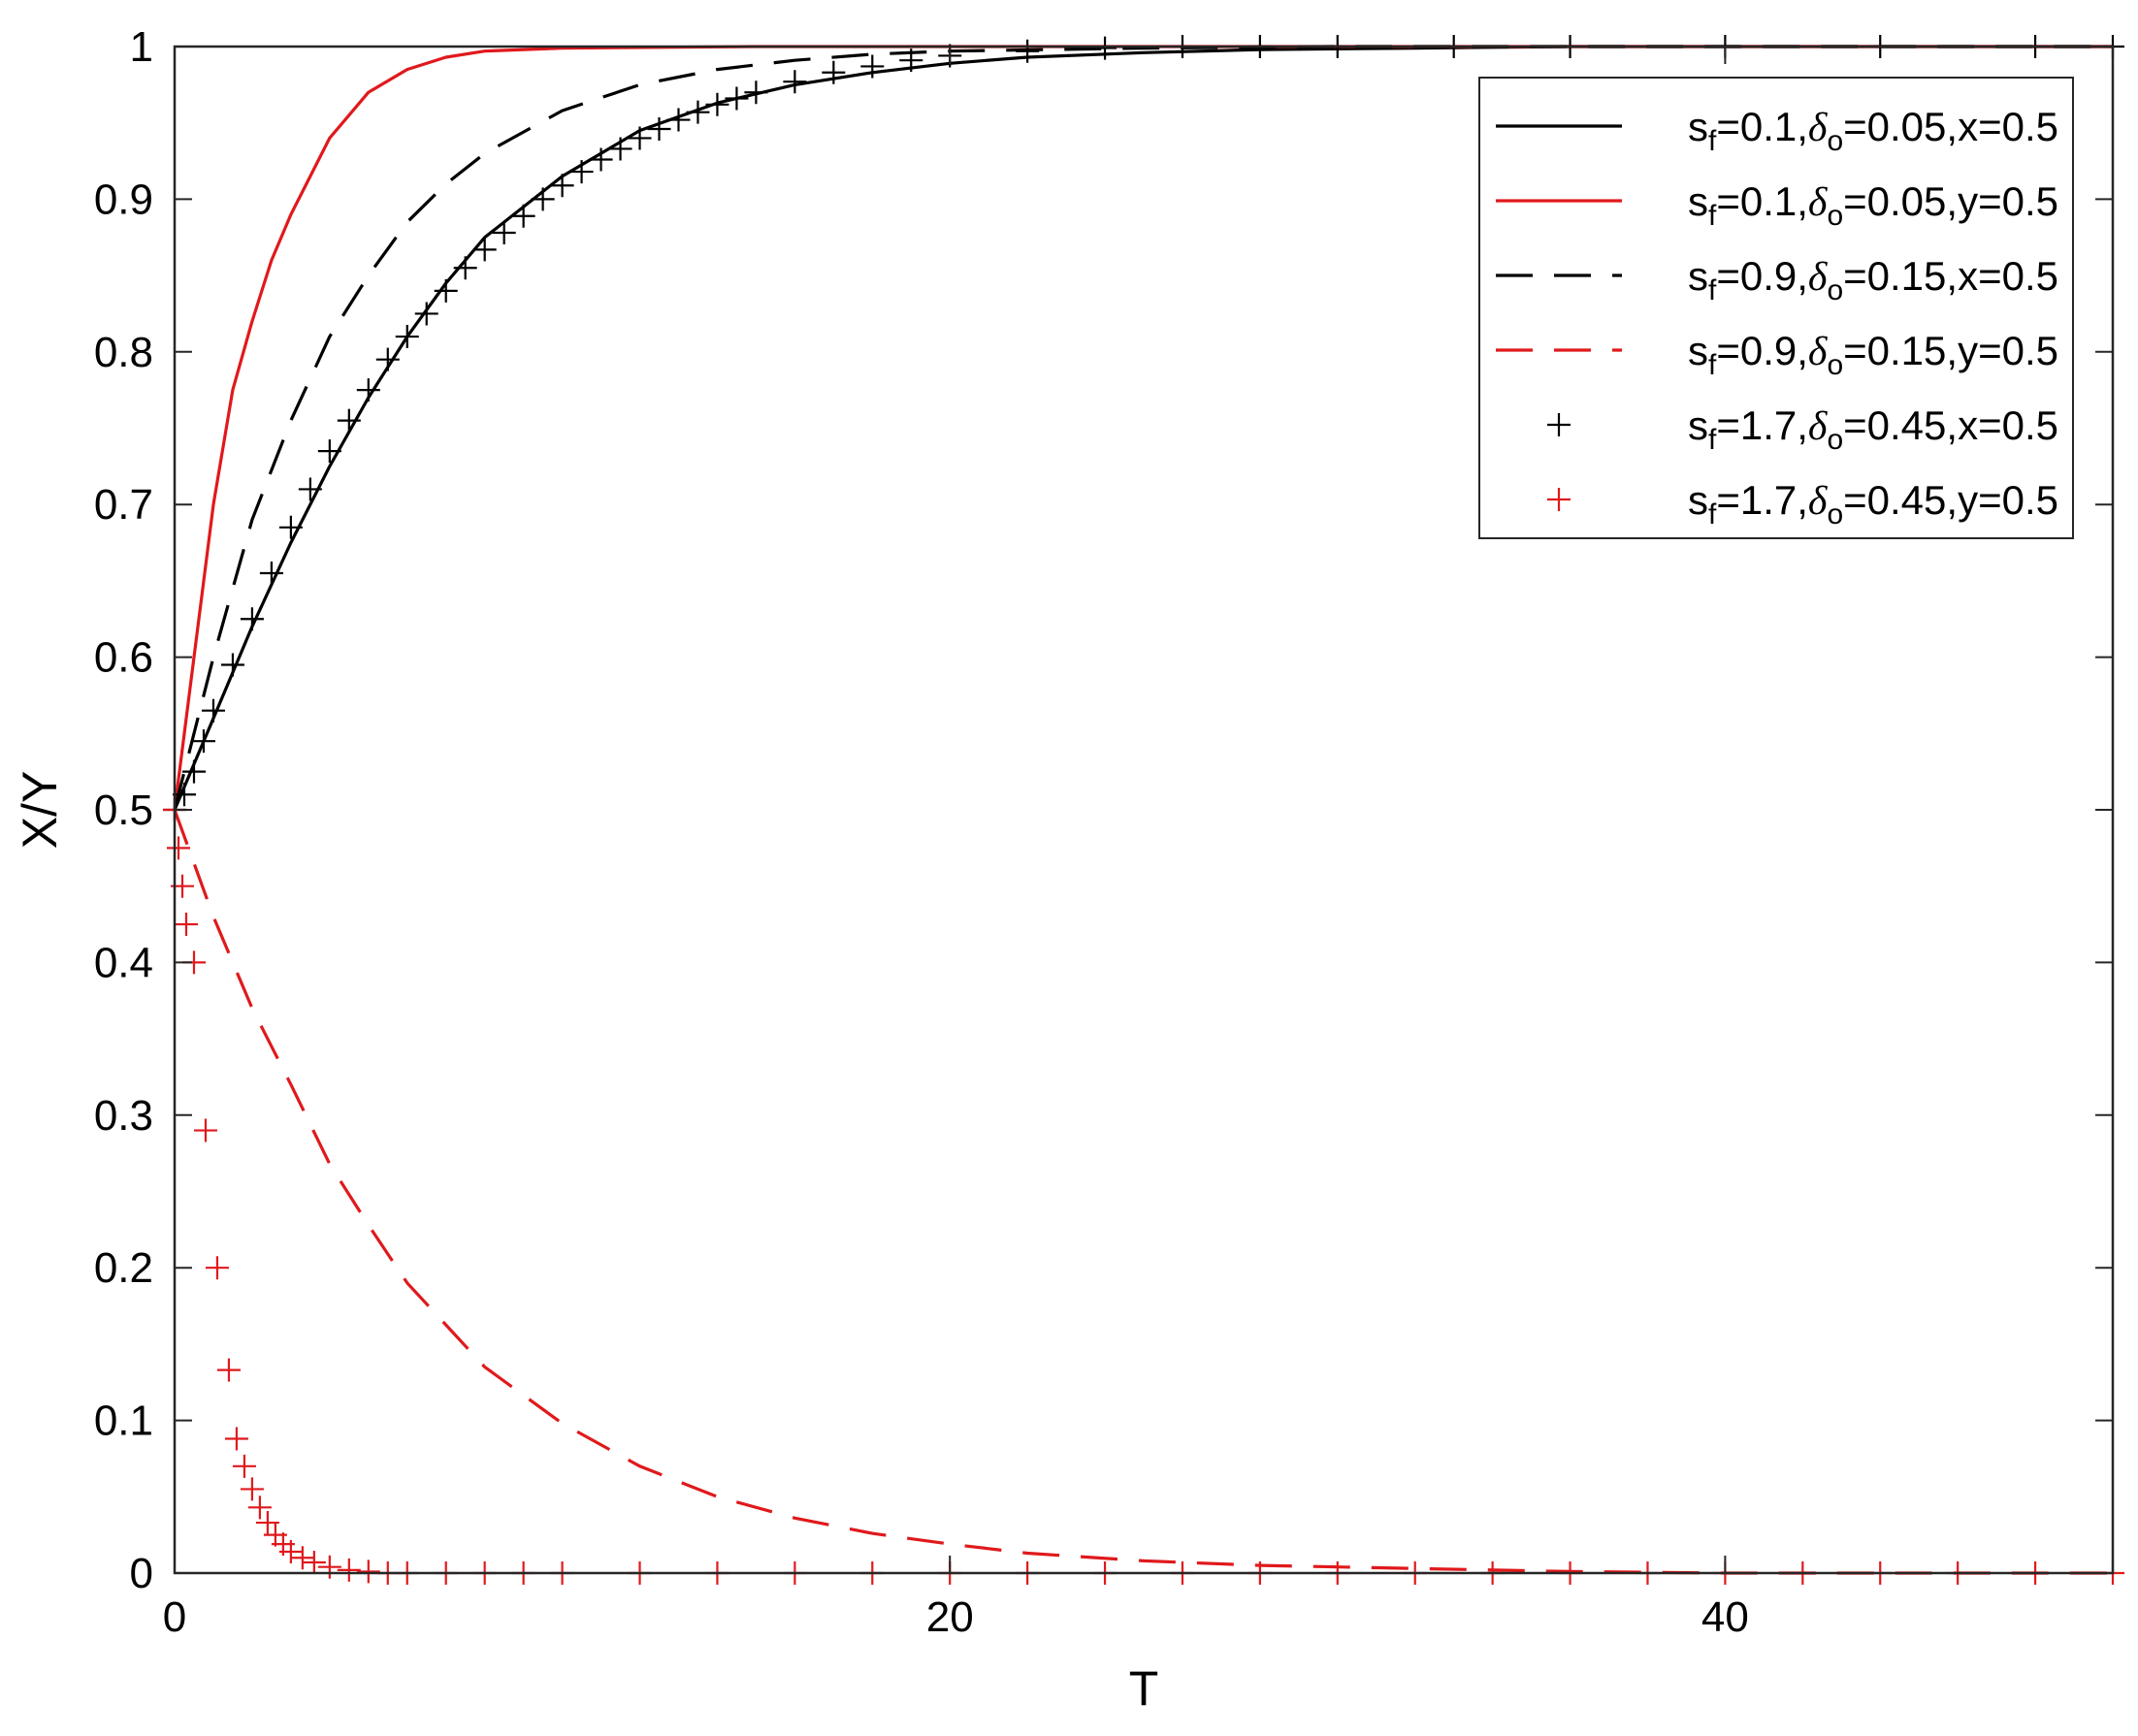  I want to click on y-tick-label: 0.4, so click(124, 962).